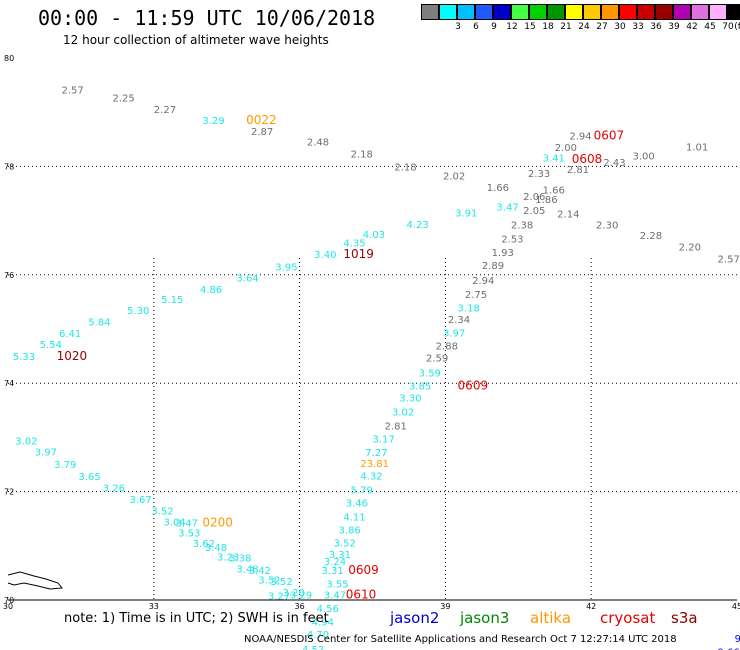 The width and height of the screenshot is (740, 650). I want to click on wave-height-value: 2.28, so click(651, 236).